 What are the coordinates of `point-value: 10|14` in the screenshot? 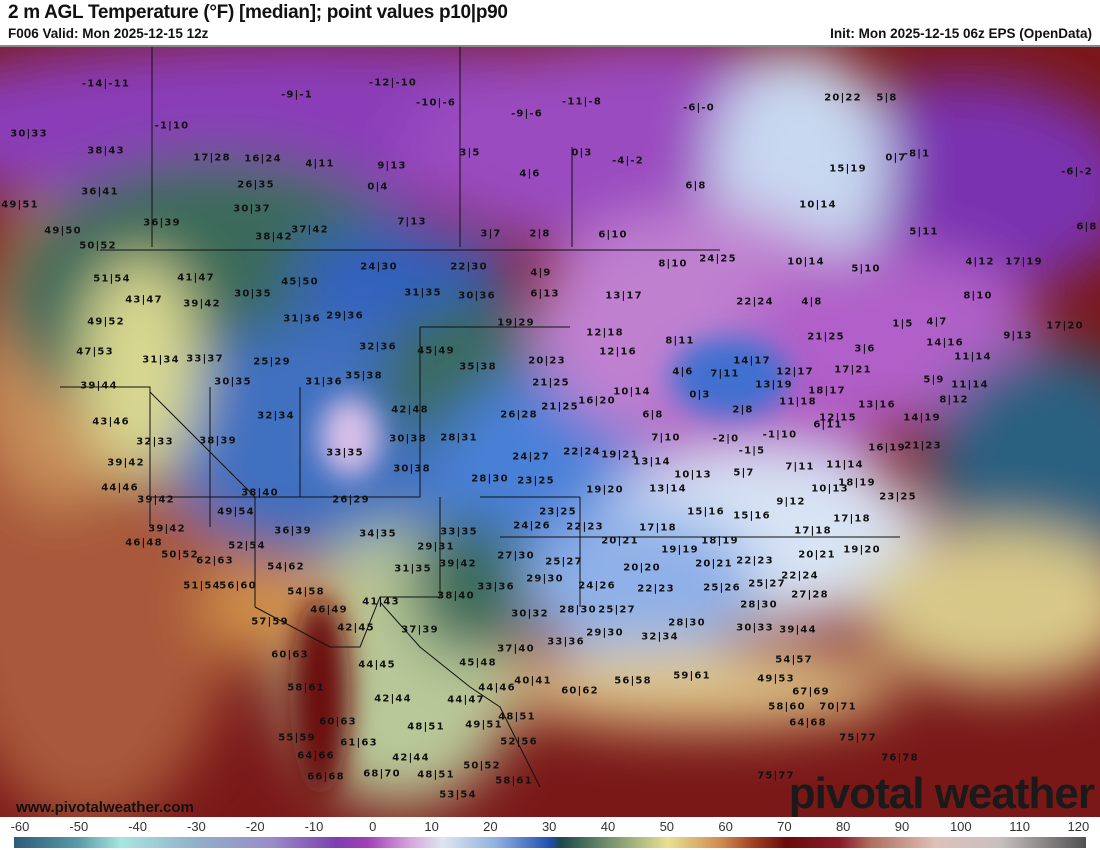 It's located at (632, 392).